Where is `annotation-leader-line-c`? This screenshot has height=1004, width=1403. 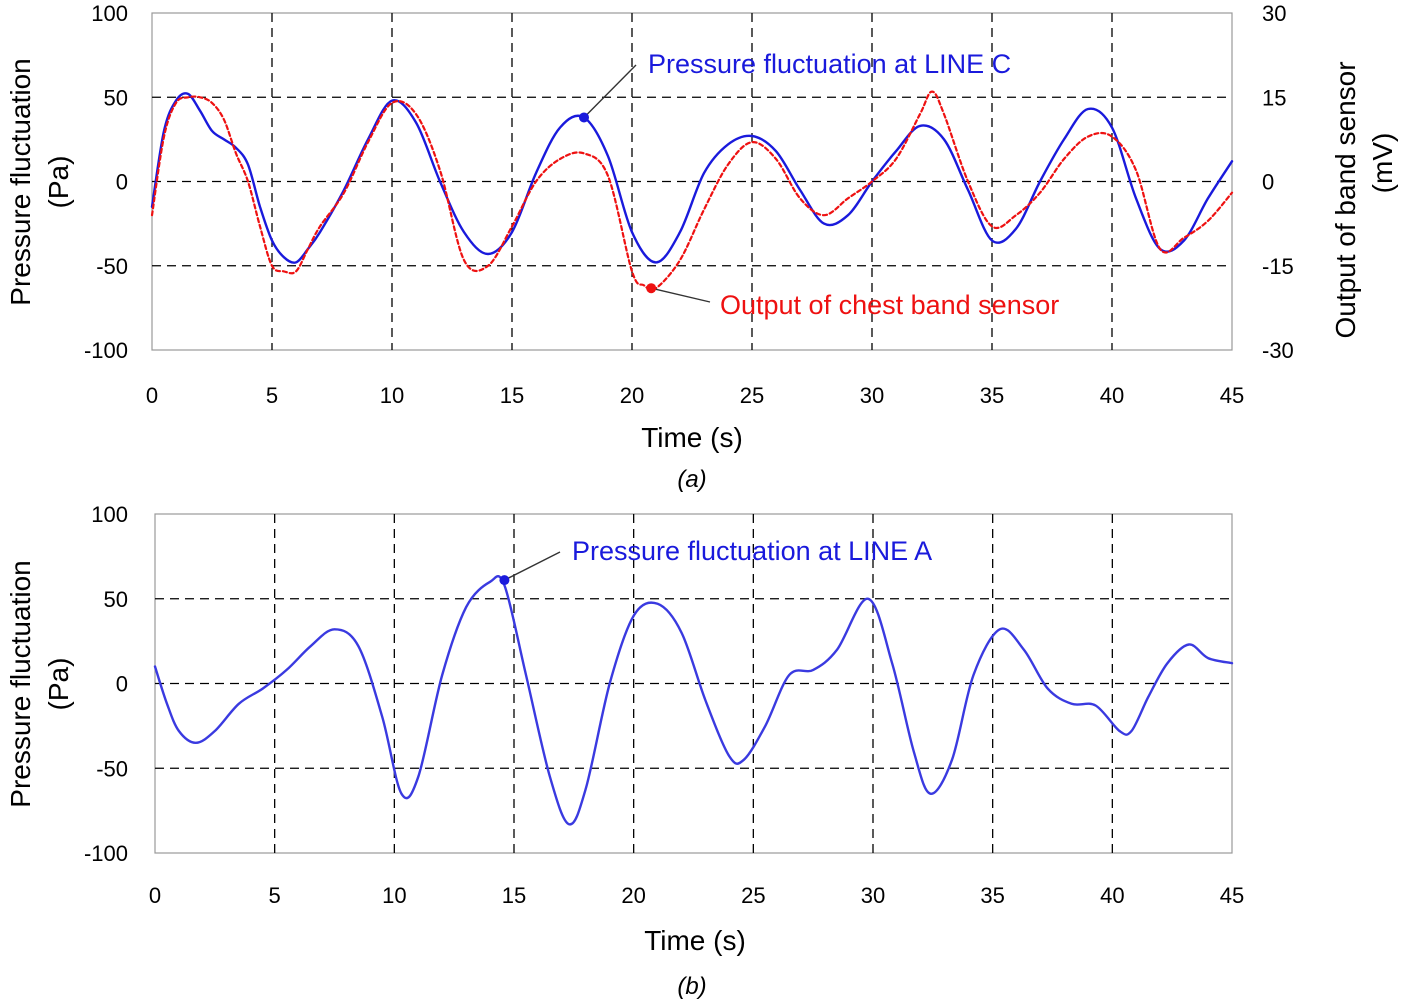 annotation-leader-line-c is located at coordinates (610, 91).